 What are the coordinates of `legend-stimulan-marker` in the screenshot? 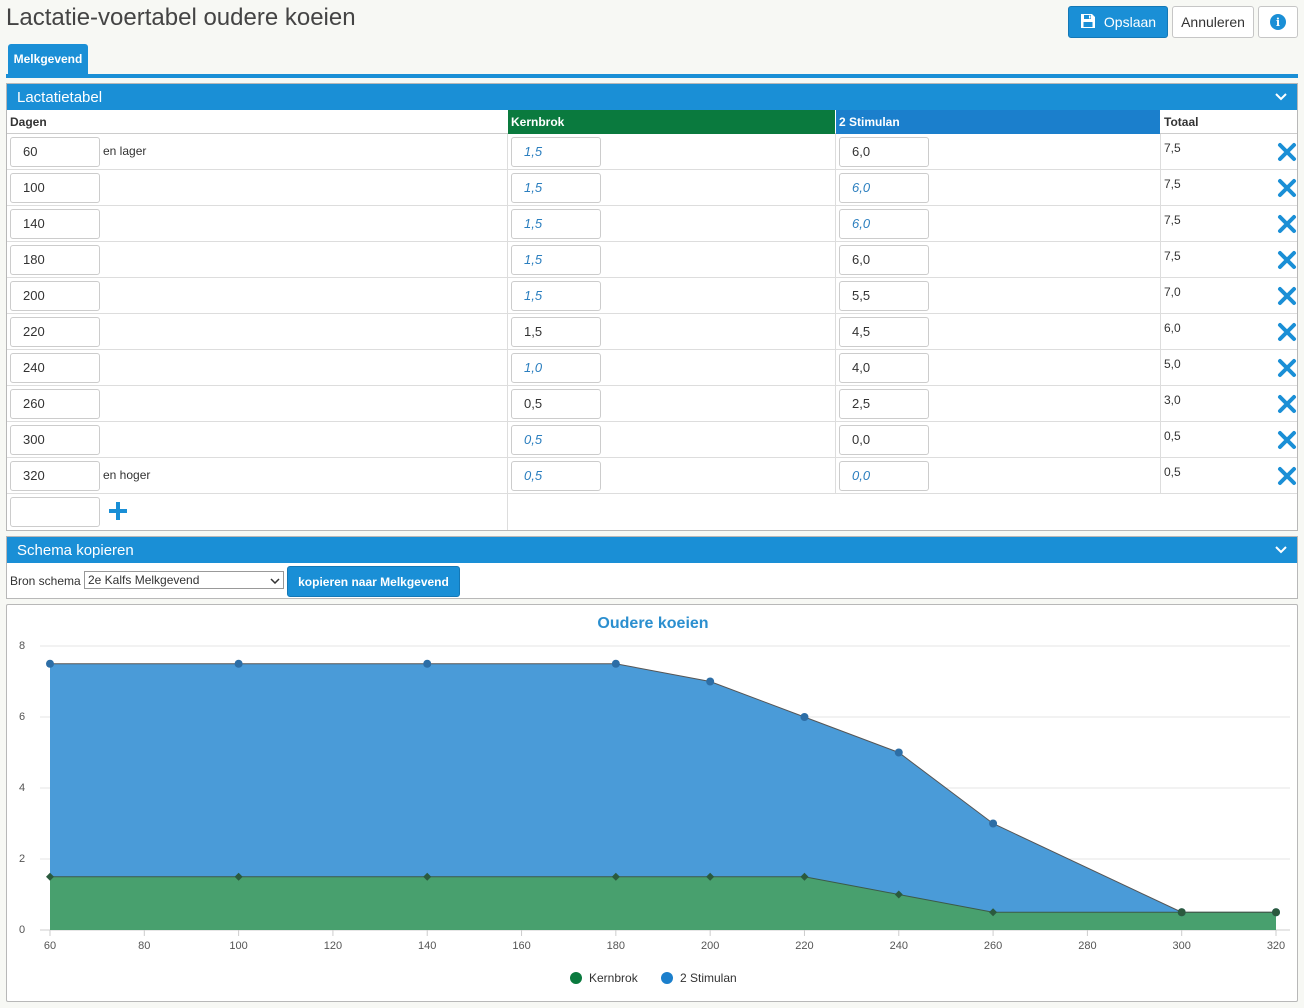 It's located at (667, 978).